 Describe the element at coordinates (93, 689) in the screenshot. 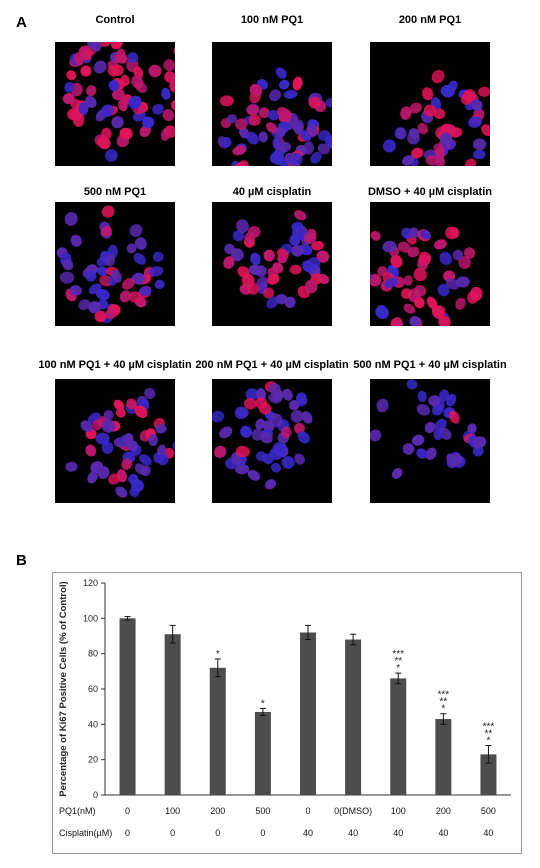

I see `y-tick-label: 60` at that location.